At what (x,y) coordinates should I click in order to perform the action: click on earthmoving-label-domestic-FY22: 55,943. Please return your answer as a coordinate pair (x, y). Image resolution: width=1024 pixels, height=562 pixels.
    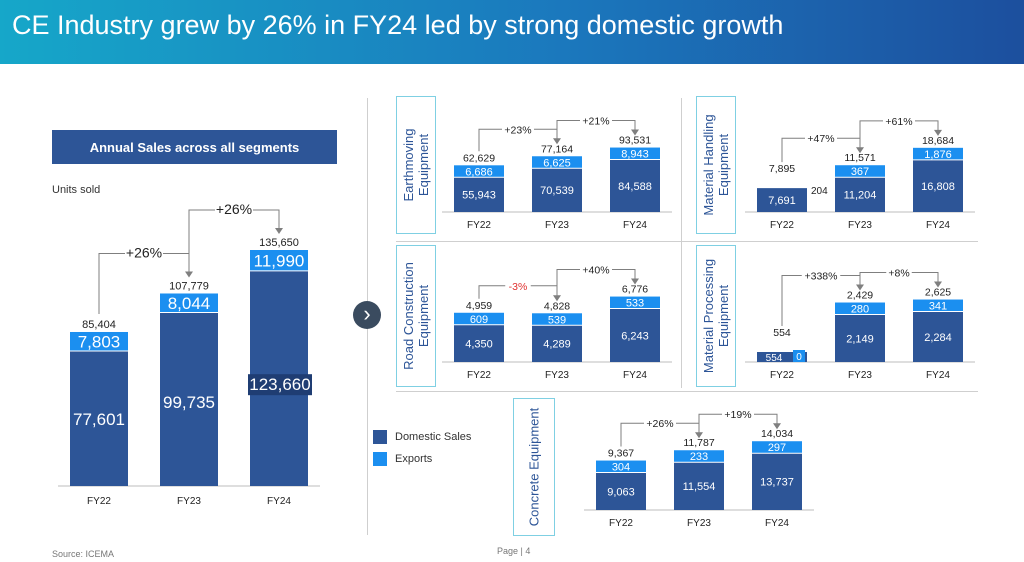
    Looking at the image, I should click on (479, 196).